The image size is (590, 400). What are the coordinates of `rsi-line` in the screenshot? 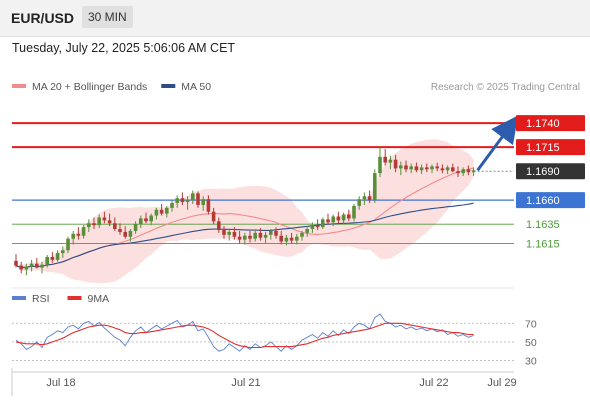 It's located at (244, 332).